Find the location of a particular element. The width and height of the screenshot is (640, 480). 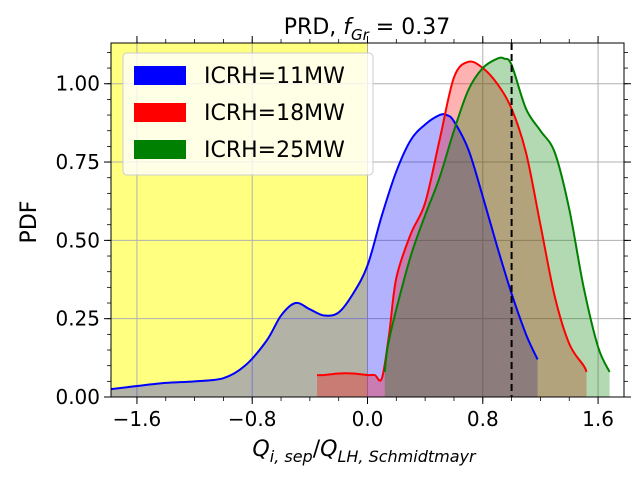

legend: ICRH=11MW ICRH=18MW ICRH=25MW is located at coordinates (248, 114).